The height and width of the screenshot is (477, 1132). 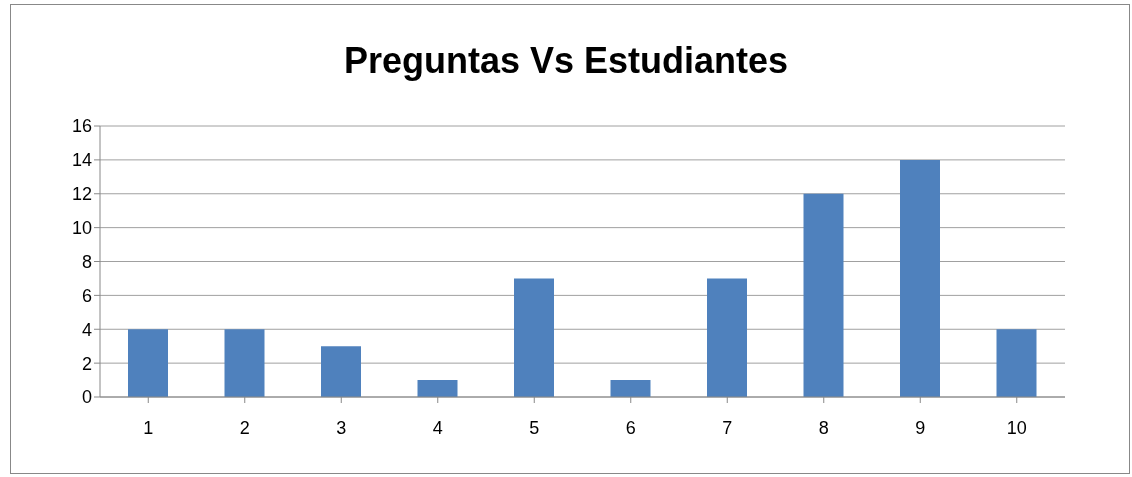 I want to click on y-tick-label: 12, so click(x=81, y=194).